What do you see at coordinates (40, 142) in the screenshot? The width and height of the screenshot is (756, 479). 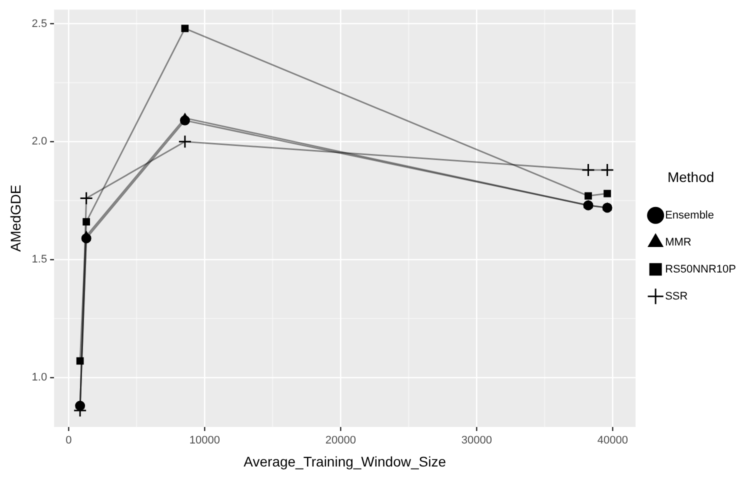 I see `y-tick-label: 2.0` at bounding box center [40, 142].